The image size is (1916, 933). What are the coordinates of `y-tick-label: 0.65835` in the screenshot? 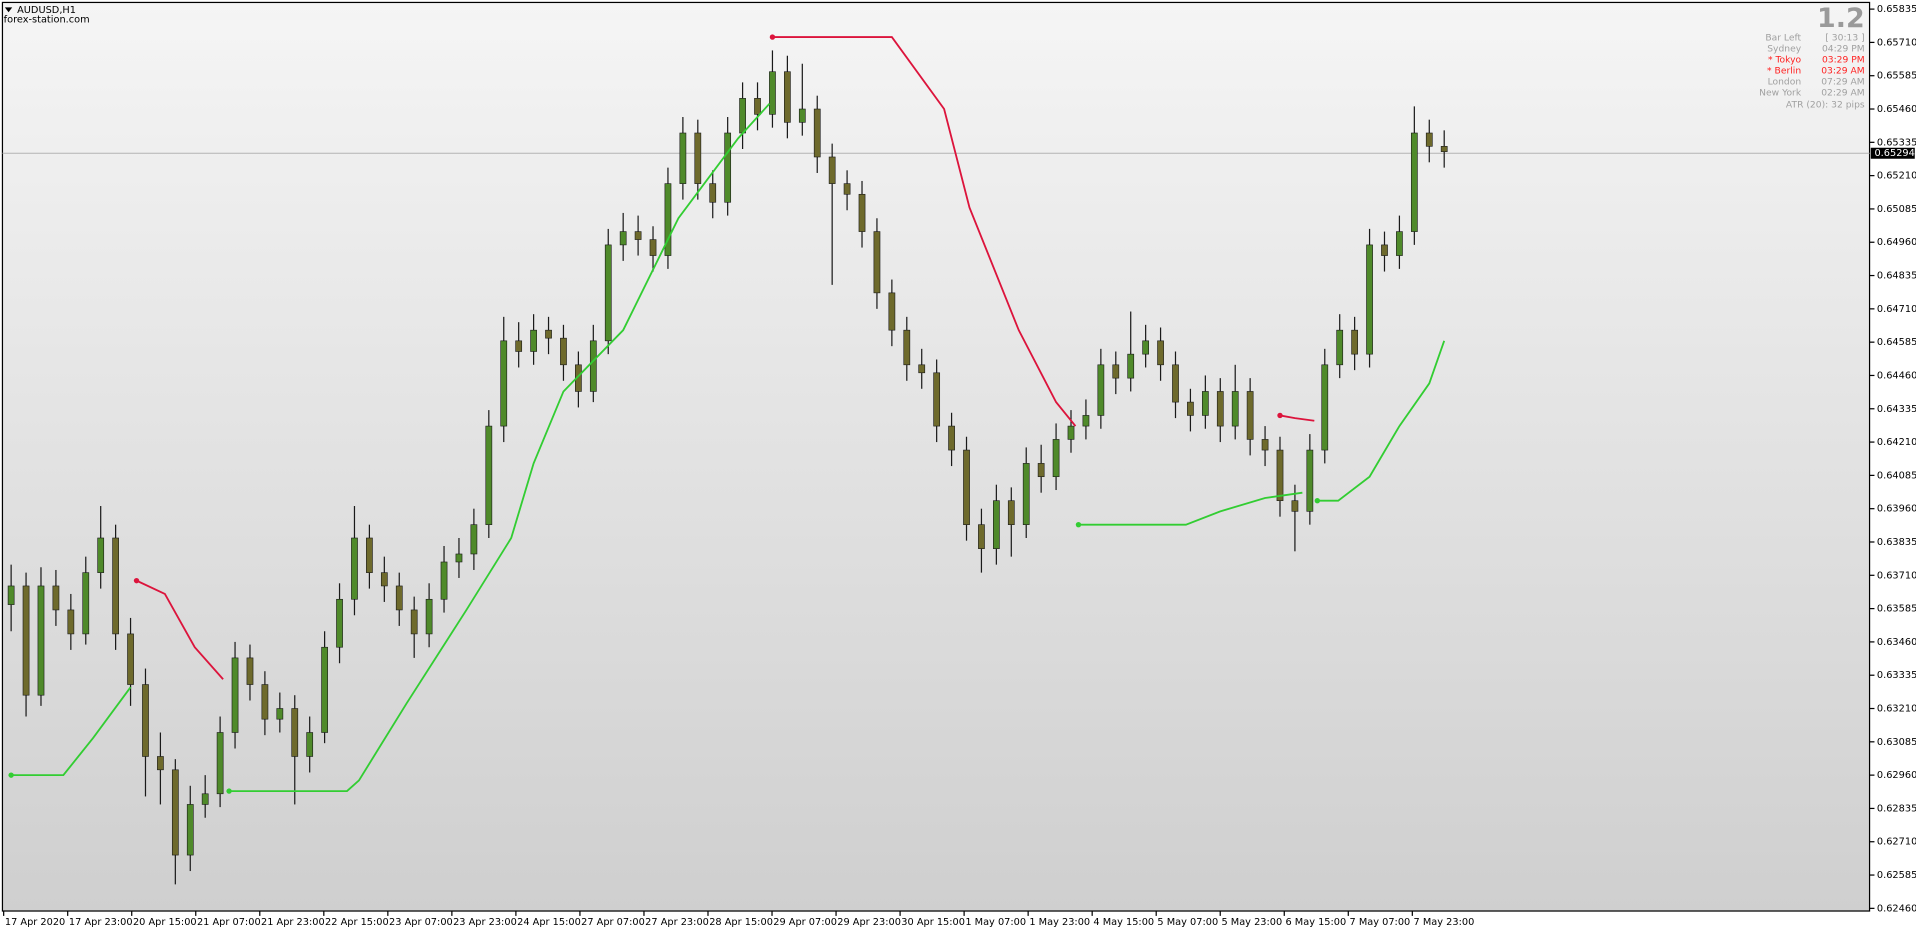 It's located at (1896, 9).